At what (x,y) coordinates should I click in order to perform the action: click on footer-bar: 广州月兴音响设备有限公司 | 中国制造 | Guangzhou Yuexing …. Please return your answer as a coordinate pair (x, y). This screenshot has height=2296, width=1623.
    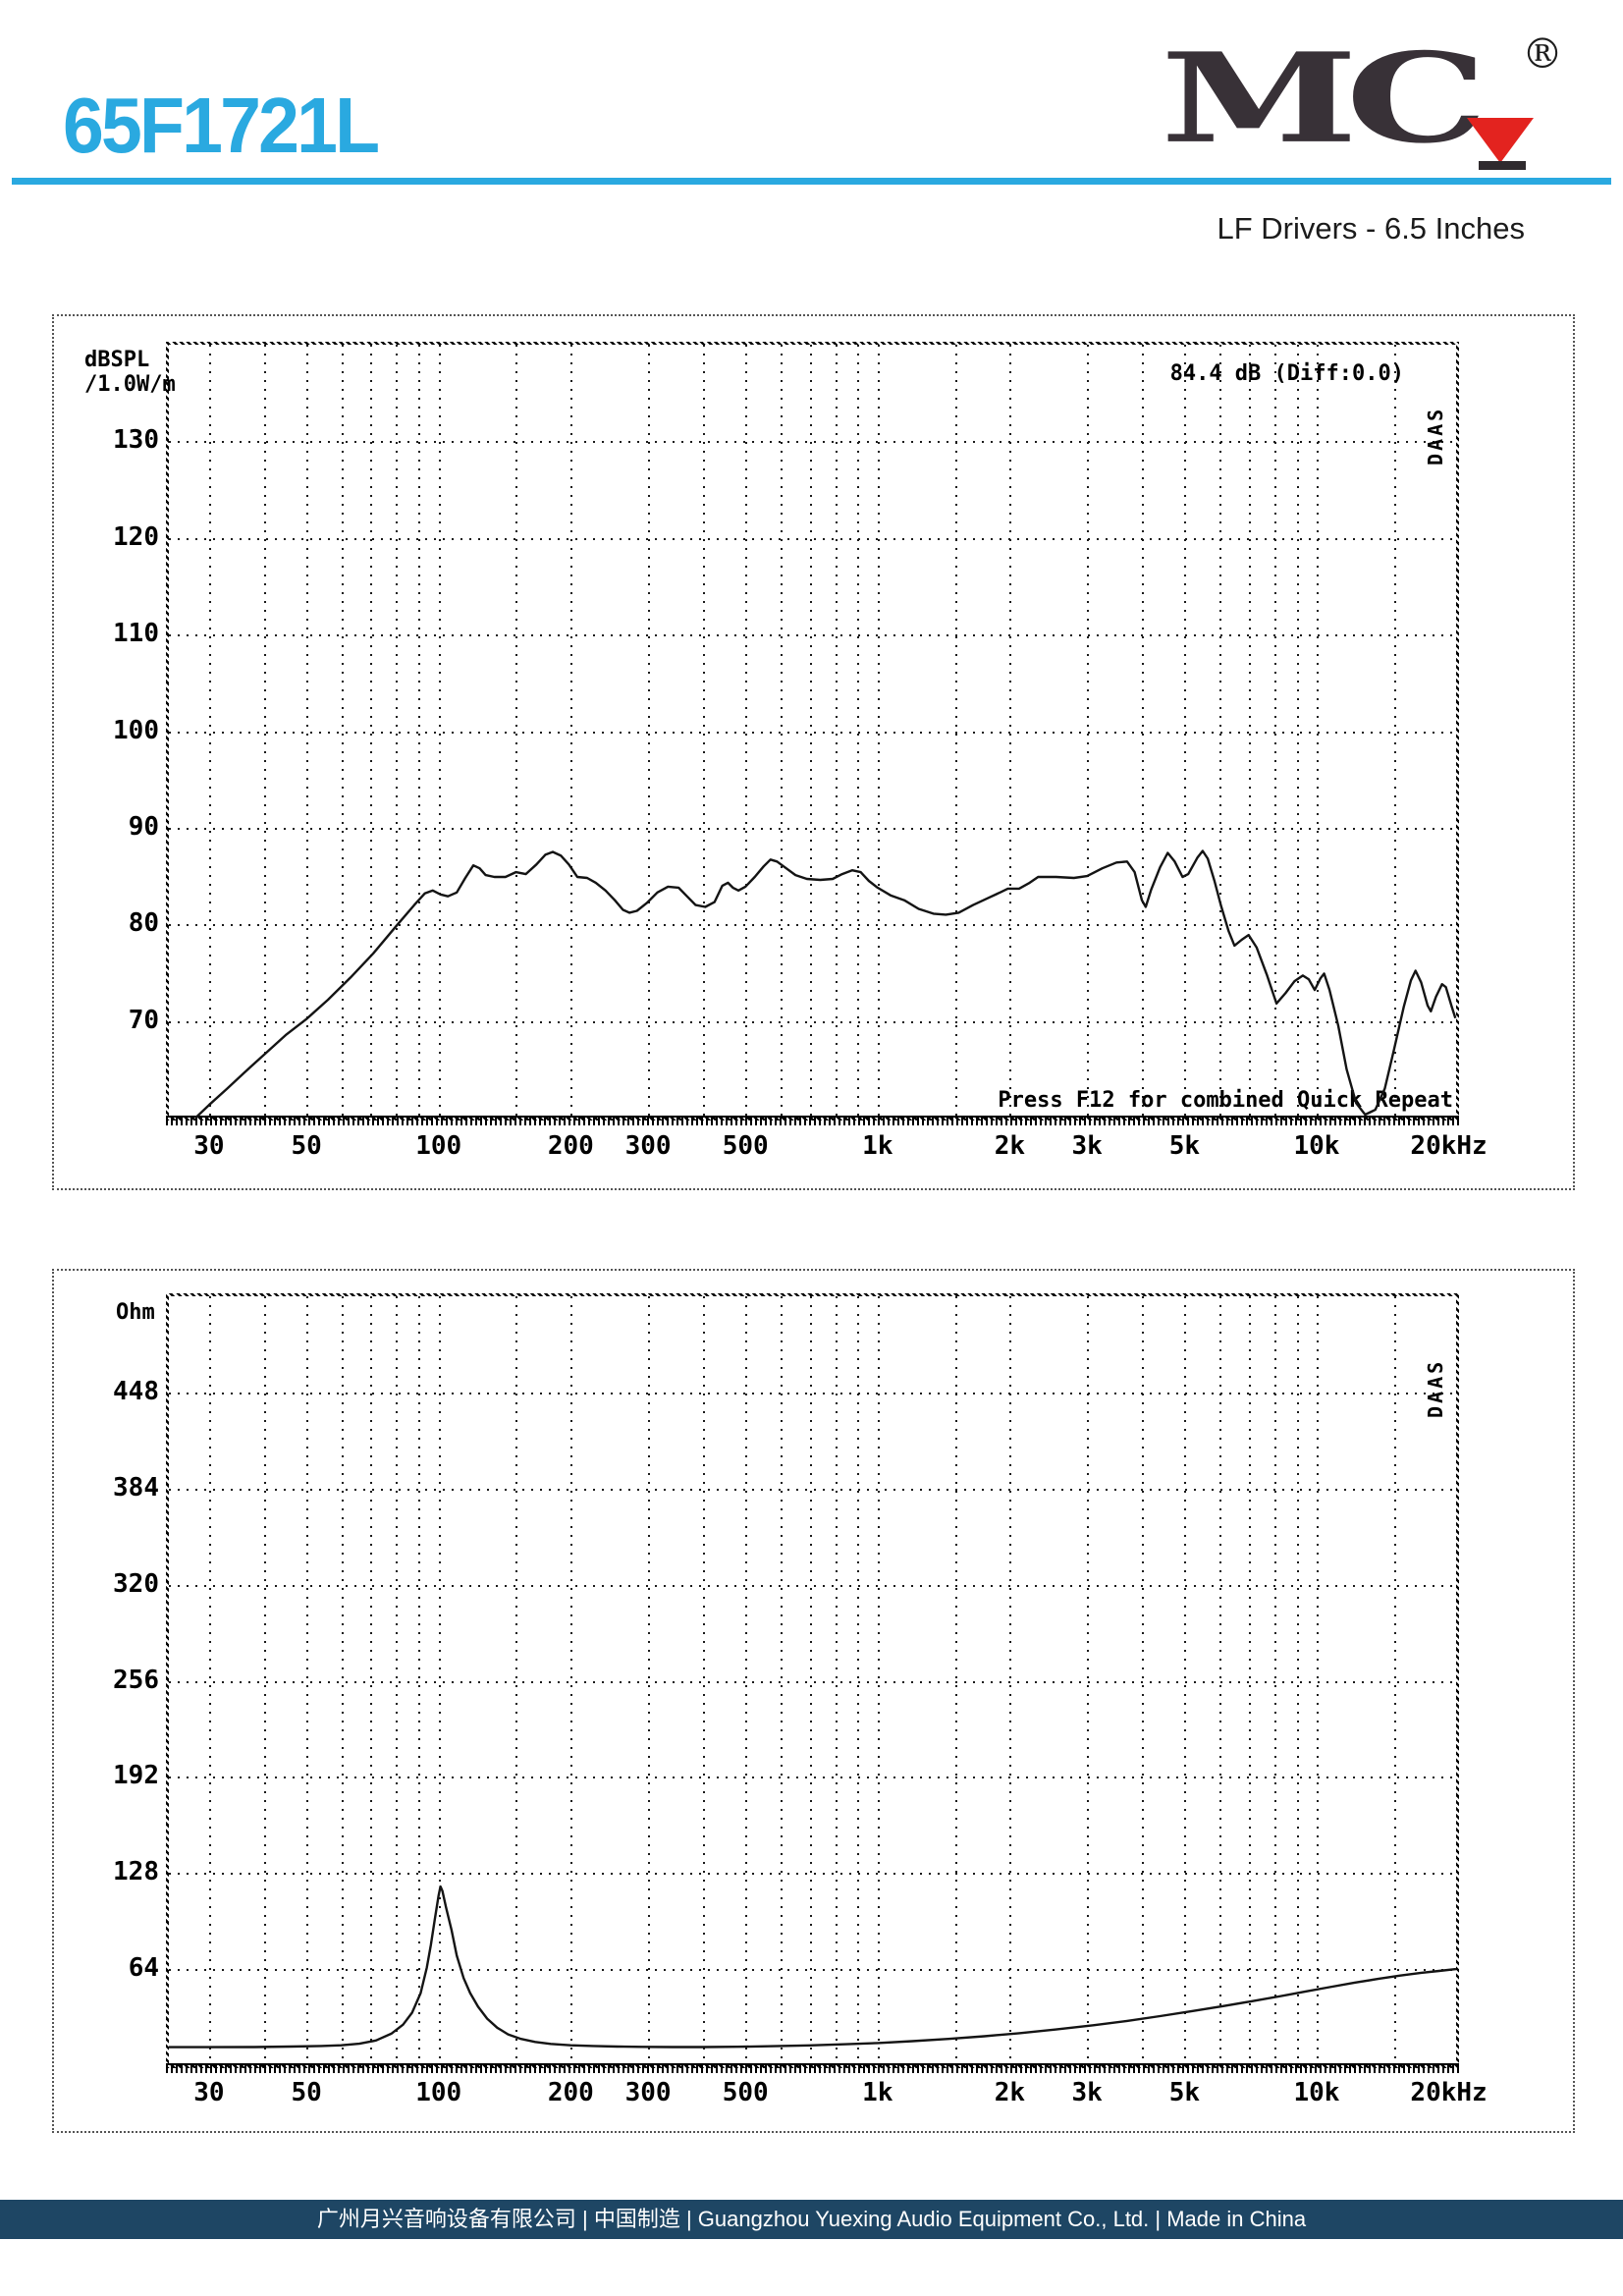
    Looking at the image, I should click on (811, 2219).